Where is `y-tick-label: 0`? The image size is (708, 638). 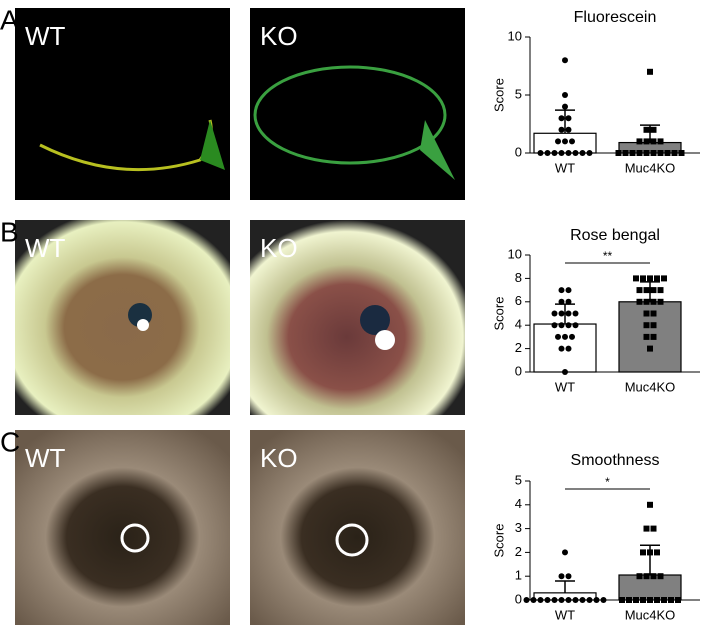 y-tick-label: 0 is located at coordinates (518, 370).